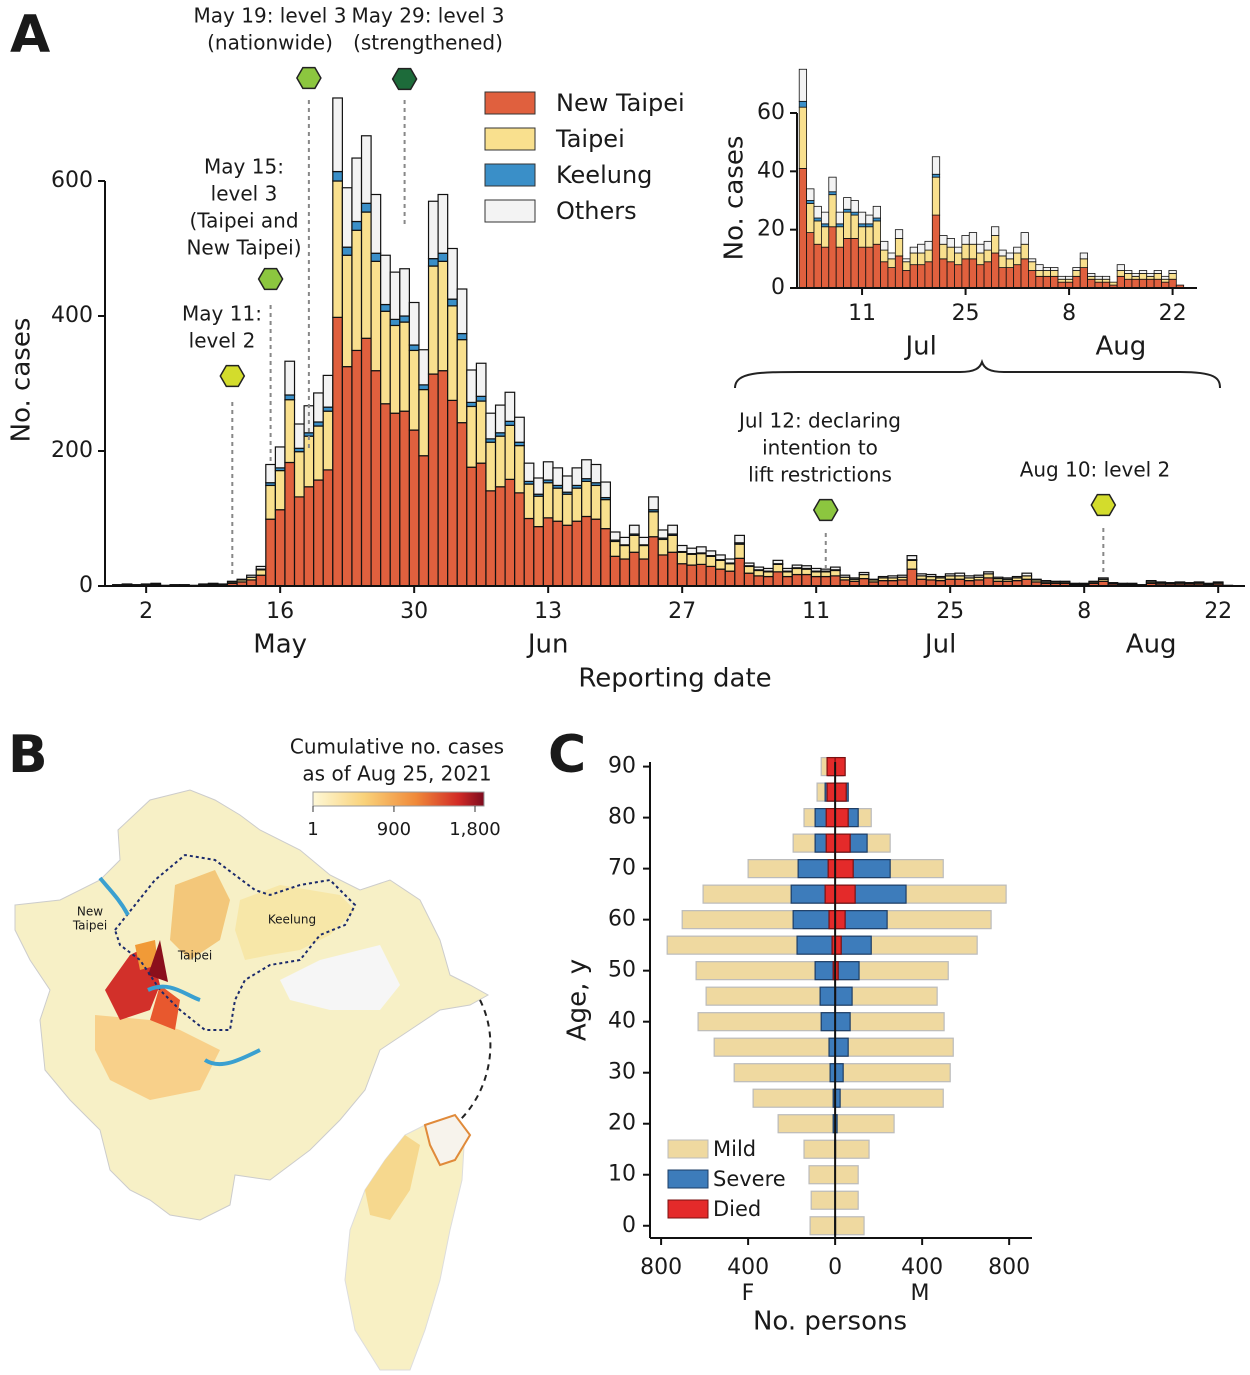 The width and height of the screenshot is (1250, 1375). What do you see at coordinates (72, 450) in the screenshot?
I see `y-tick-label: 200` at bounding box center [72, 450].